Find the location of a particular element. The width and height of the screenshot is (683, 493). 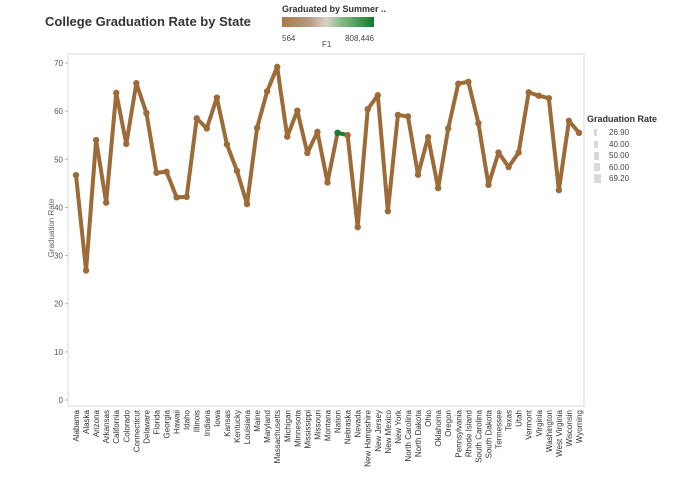

x-tick-label: Montana is located at coordinates (328, 425).